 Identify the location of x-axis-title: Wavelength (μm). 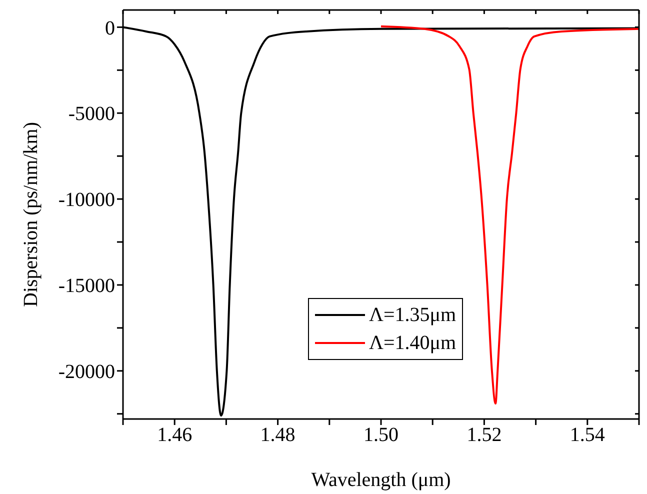
(381, 480).